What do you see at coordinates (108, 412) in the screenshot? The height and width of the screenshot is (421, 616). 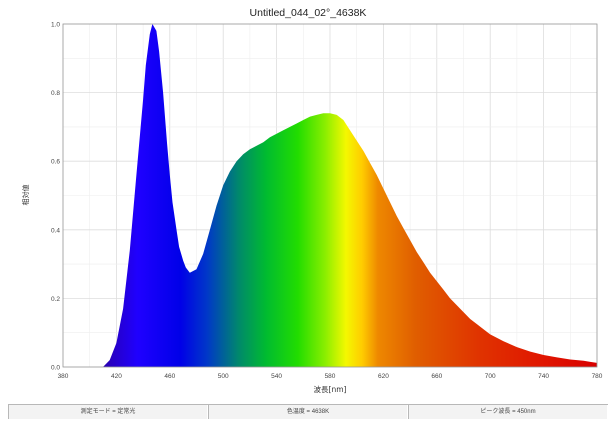 I see `status-measure-mode: 測定モード = 定常光` at bounding box center [108, 412].